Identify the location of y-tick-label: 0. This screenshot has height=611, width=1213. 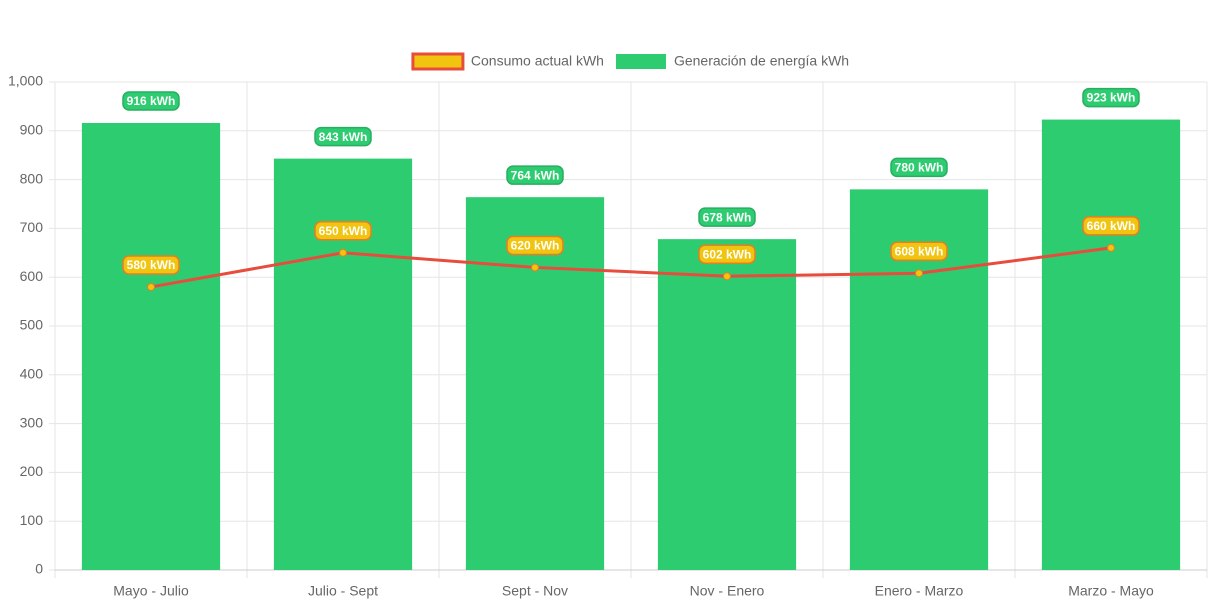
(39, 569).